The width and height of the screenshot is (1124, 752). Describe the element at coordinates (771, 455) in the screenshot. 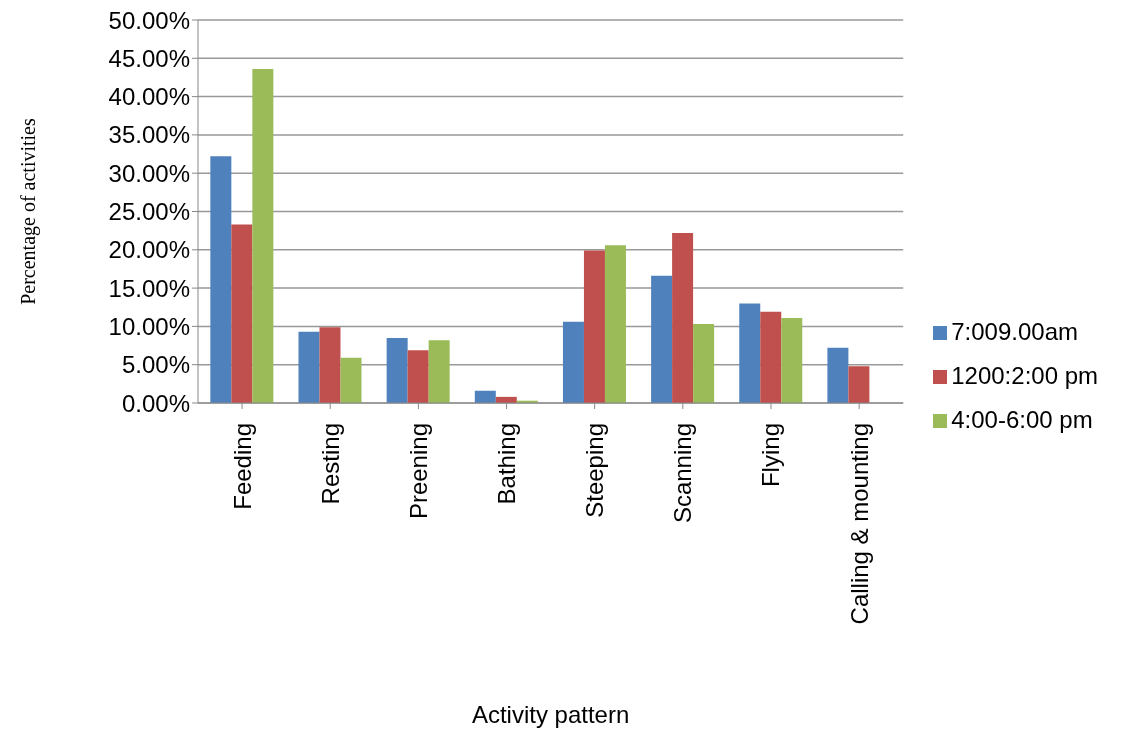

I see `x-tick-label: Flying` at that location.